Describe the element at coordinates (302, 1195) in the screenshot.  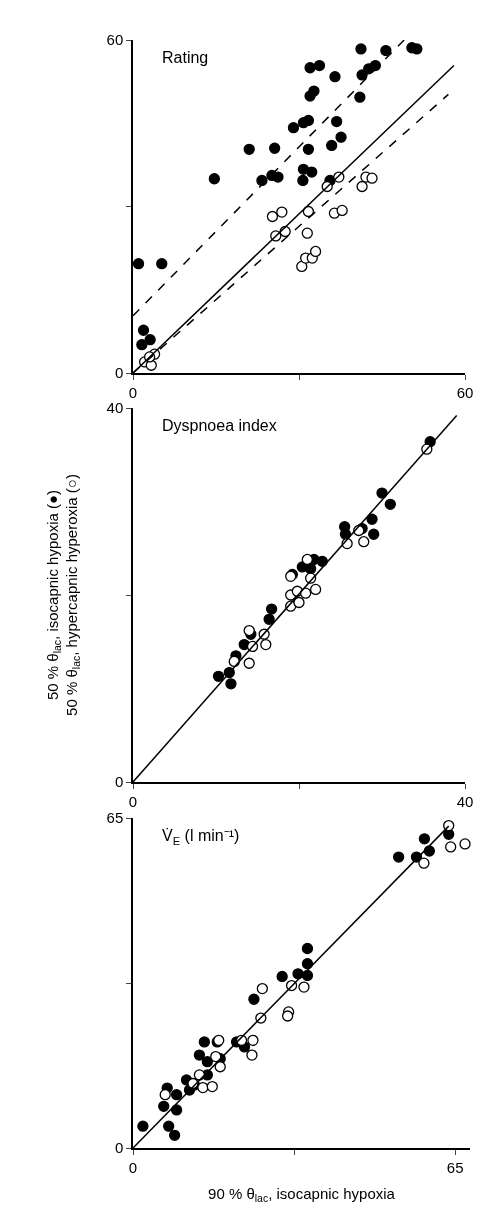
I see `x-axis-title: 90 % θ$_{lac}$, isocapnic hypoxia` at that location.